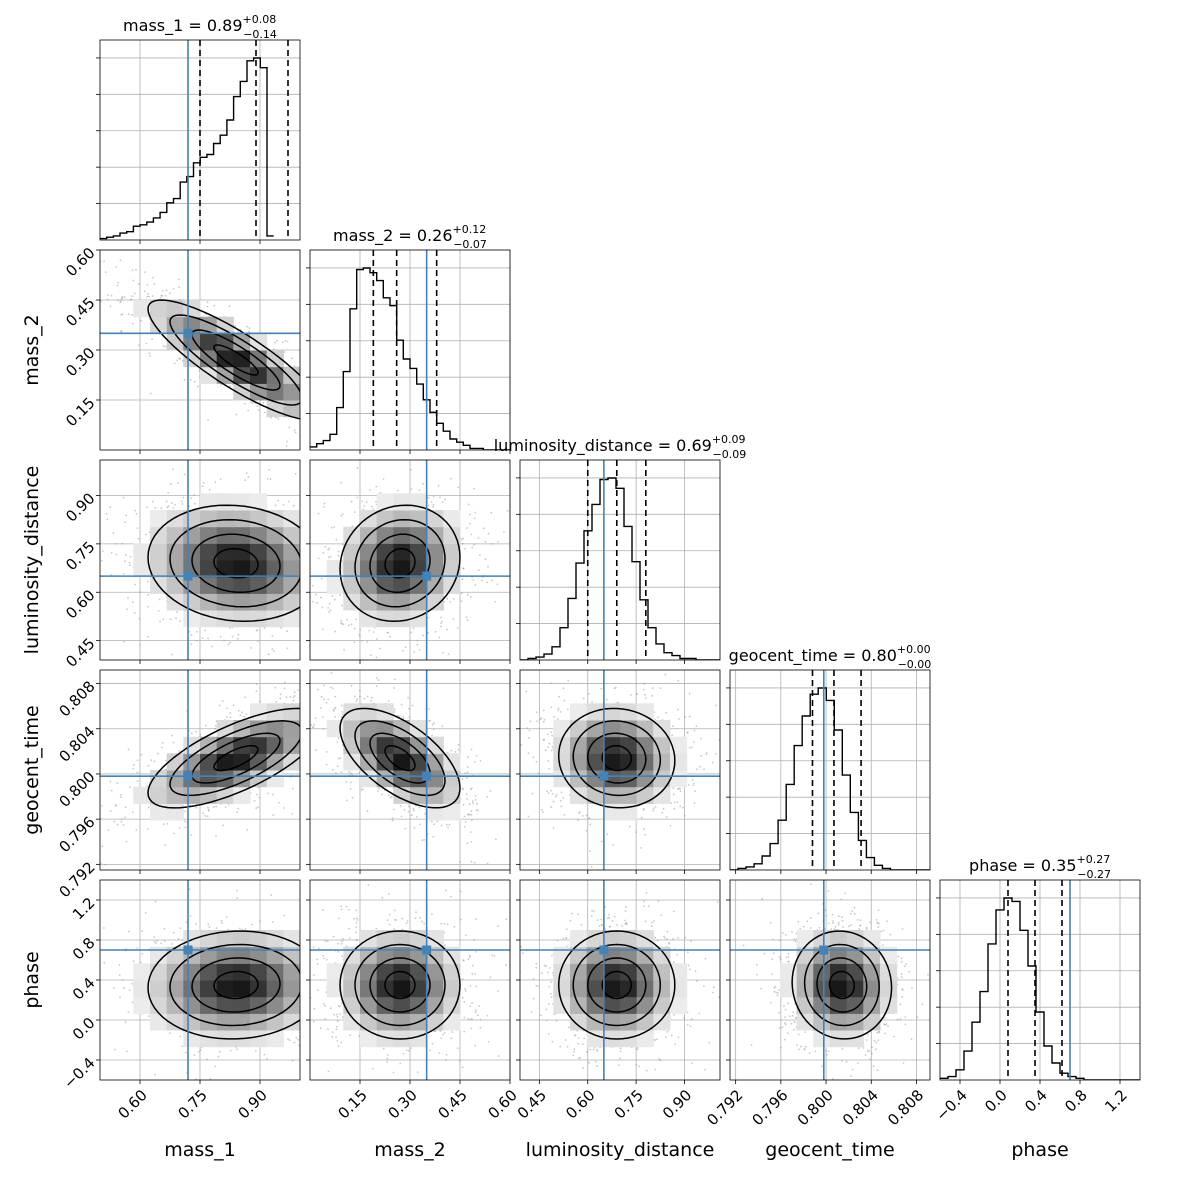 The width and height of the screenshot is (1180, 1180). I want to click on truth-marker, so click(188, 333).